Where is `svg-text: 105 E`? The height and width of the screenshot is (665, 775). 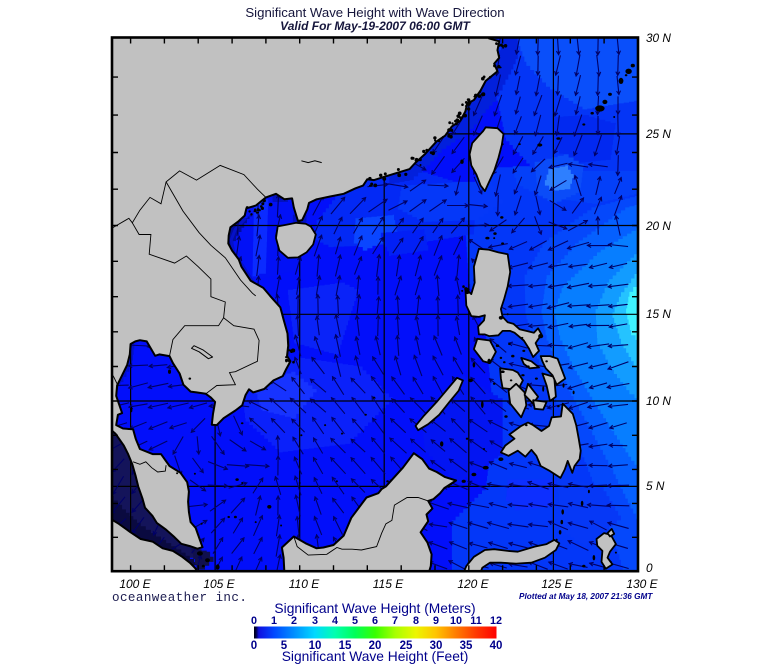 svg-text: 105 E is located at coordinates (219, 584).